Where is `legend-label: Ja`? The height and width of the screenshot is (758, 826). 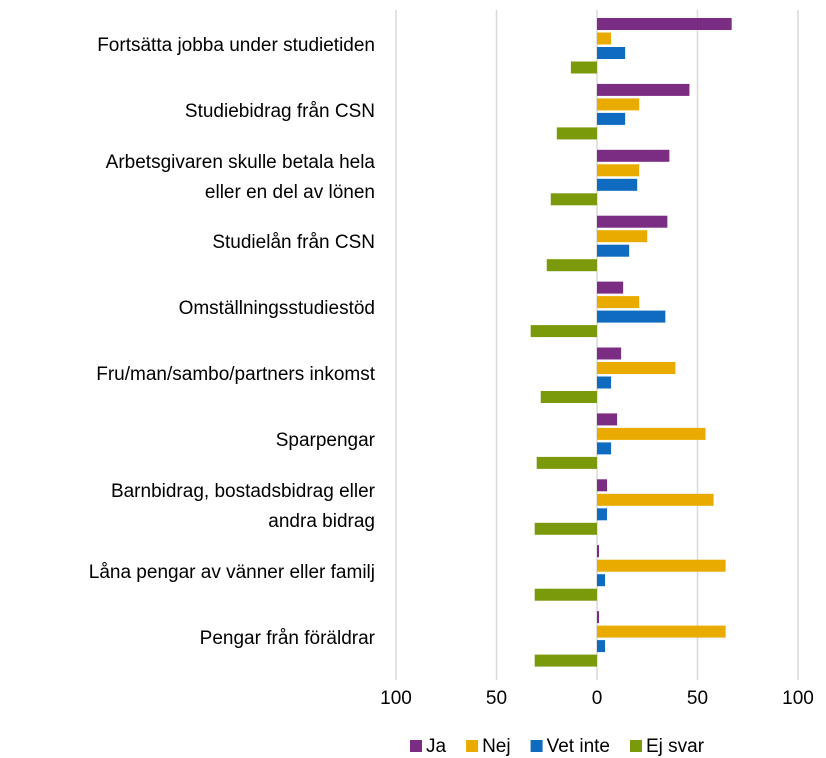 legend-label: Ja is located at coordinates (436, 746).